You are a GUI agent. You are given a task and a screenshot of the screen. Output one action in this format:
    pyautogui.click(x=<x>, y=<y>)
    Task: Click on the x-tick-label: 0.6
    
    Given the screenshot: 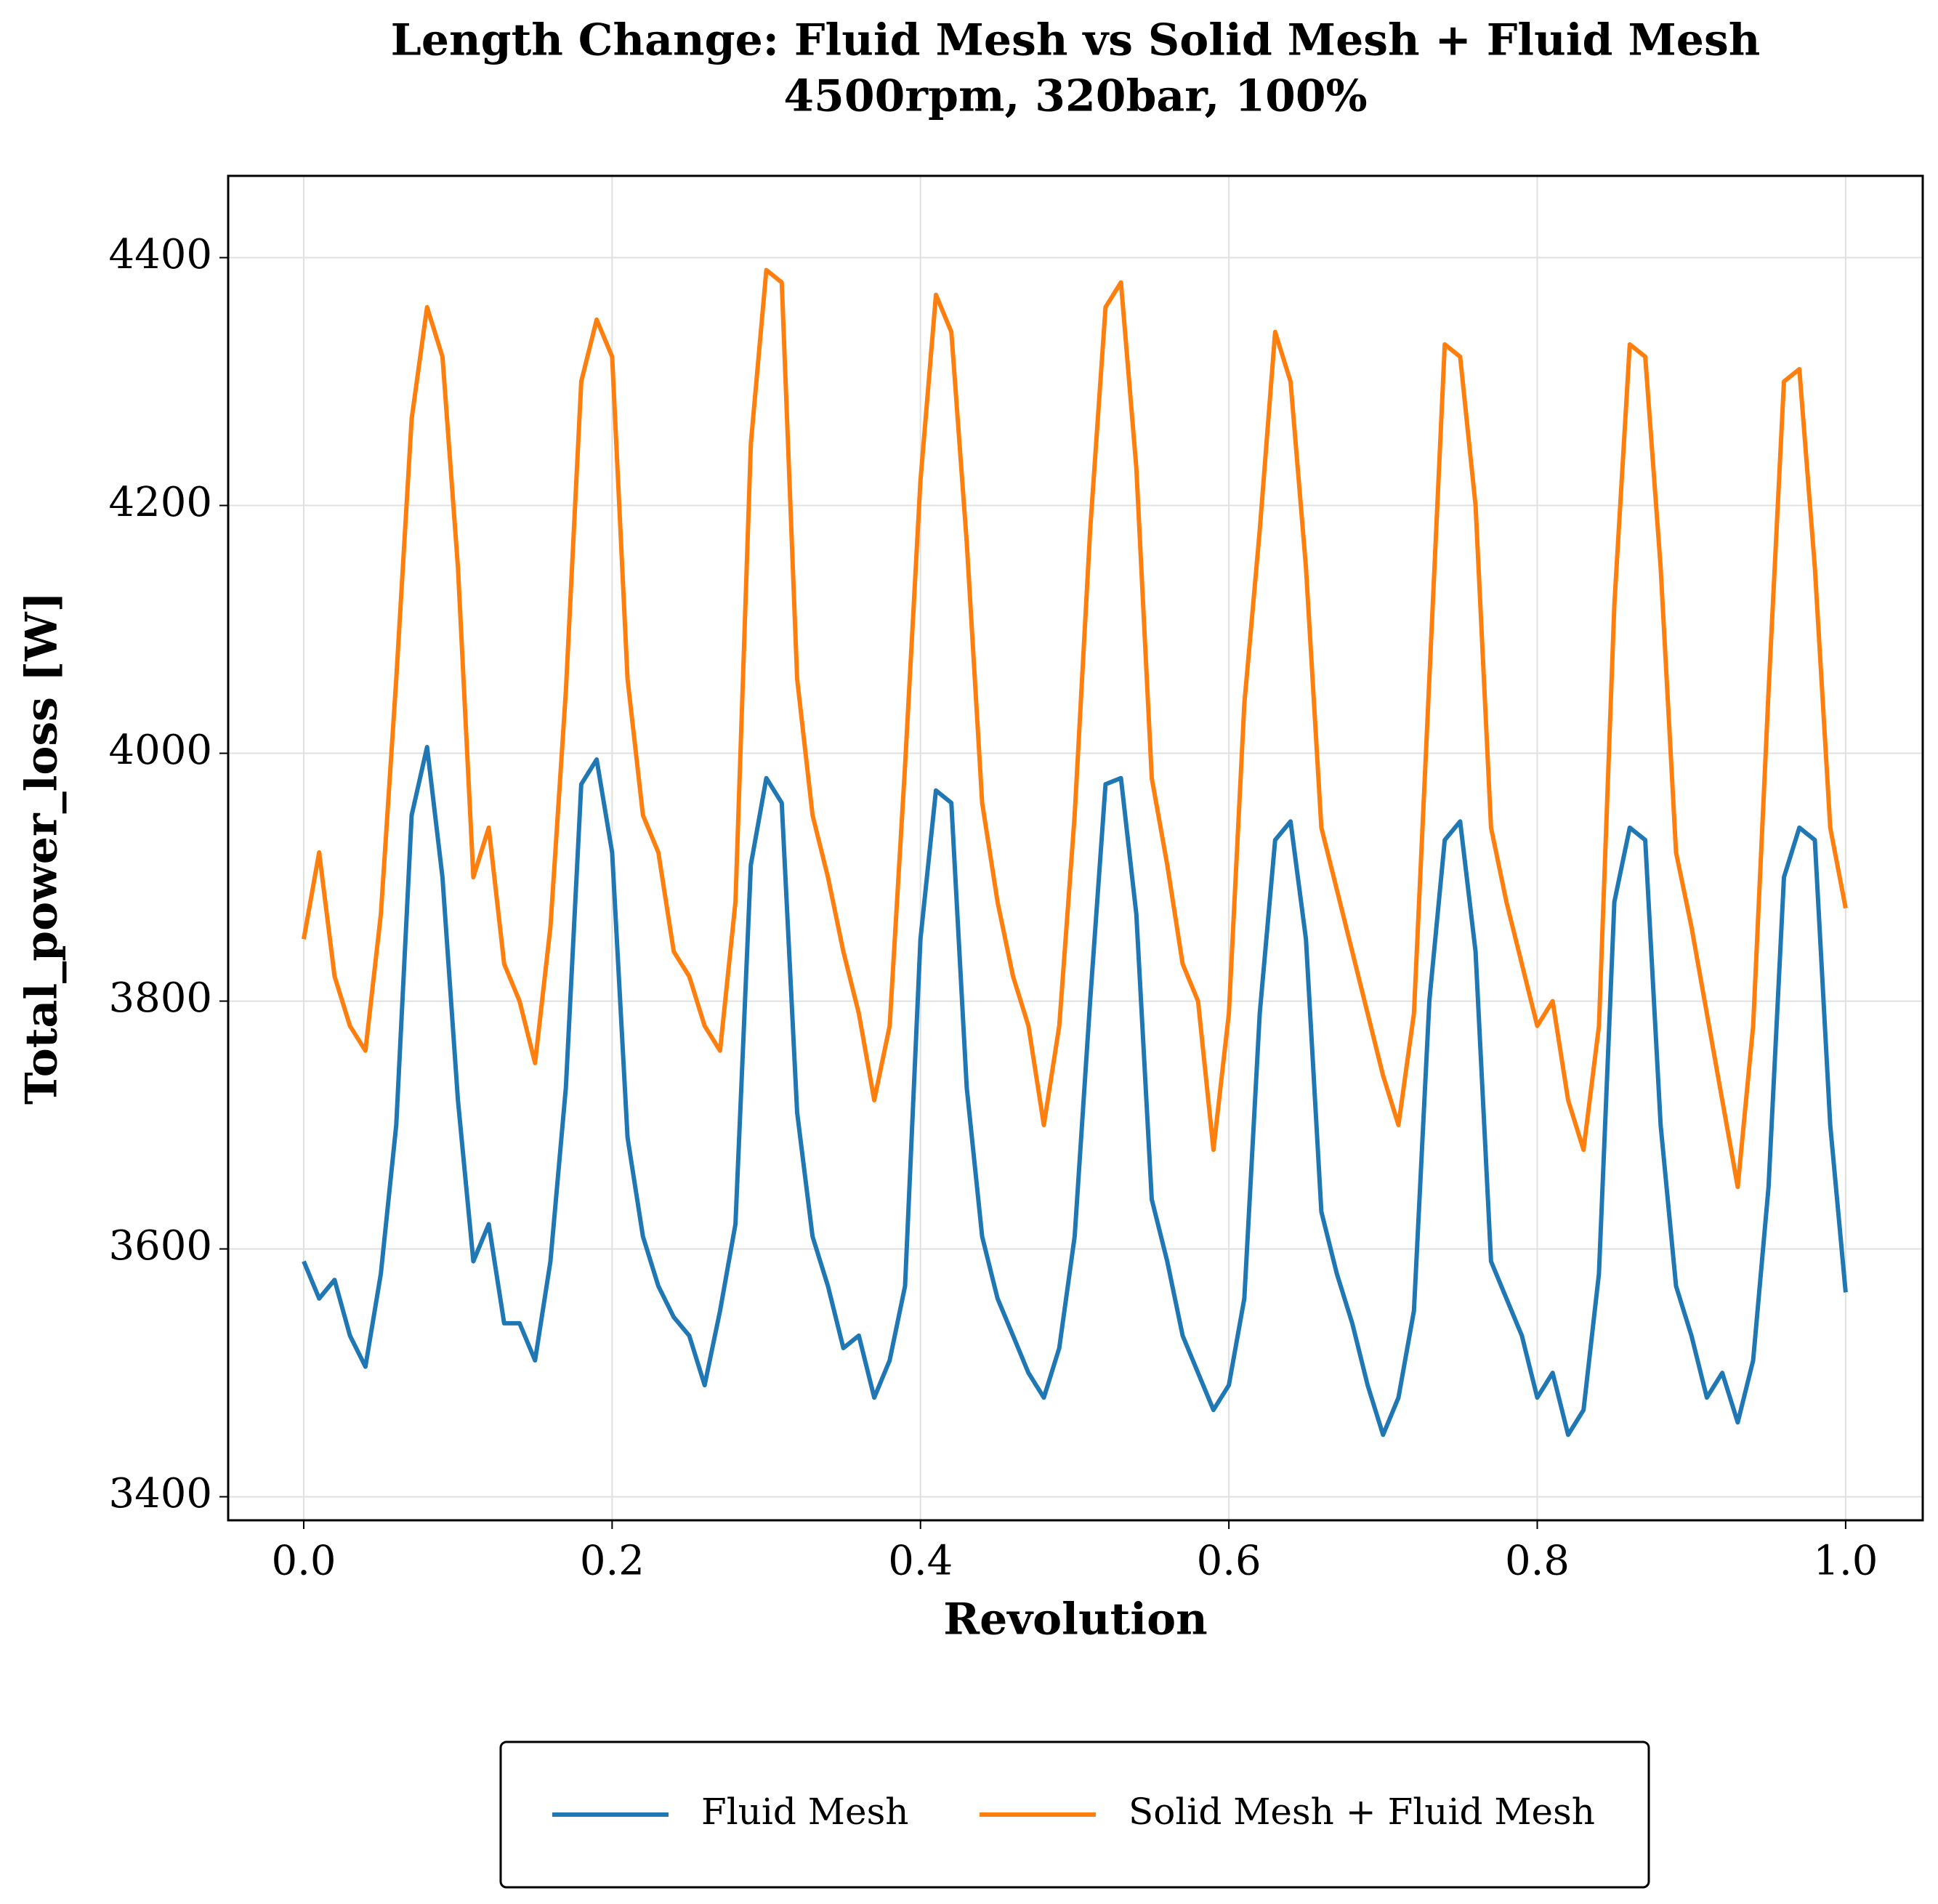 What is the action you would take?
    pyautogui.click(x=1229, y=1561)
    